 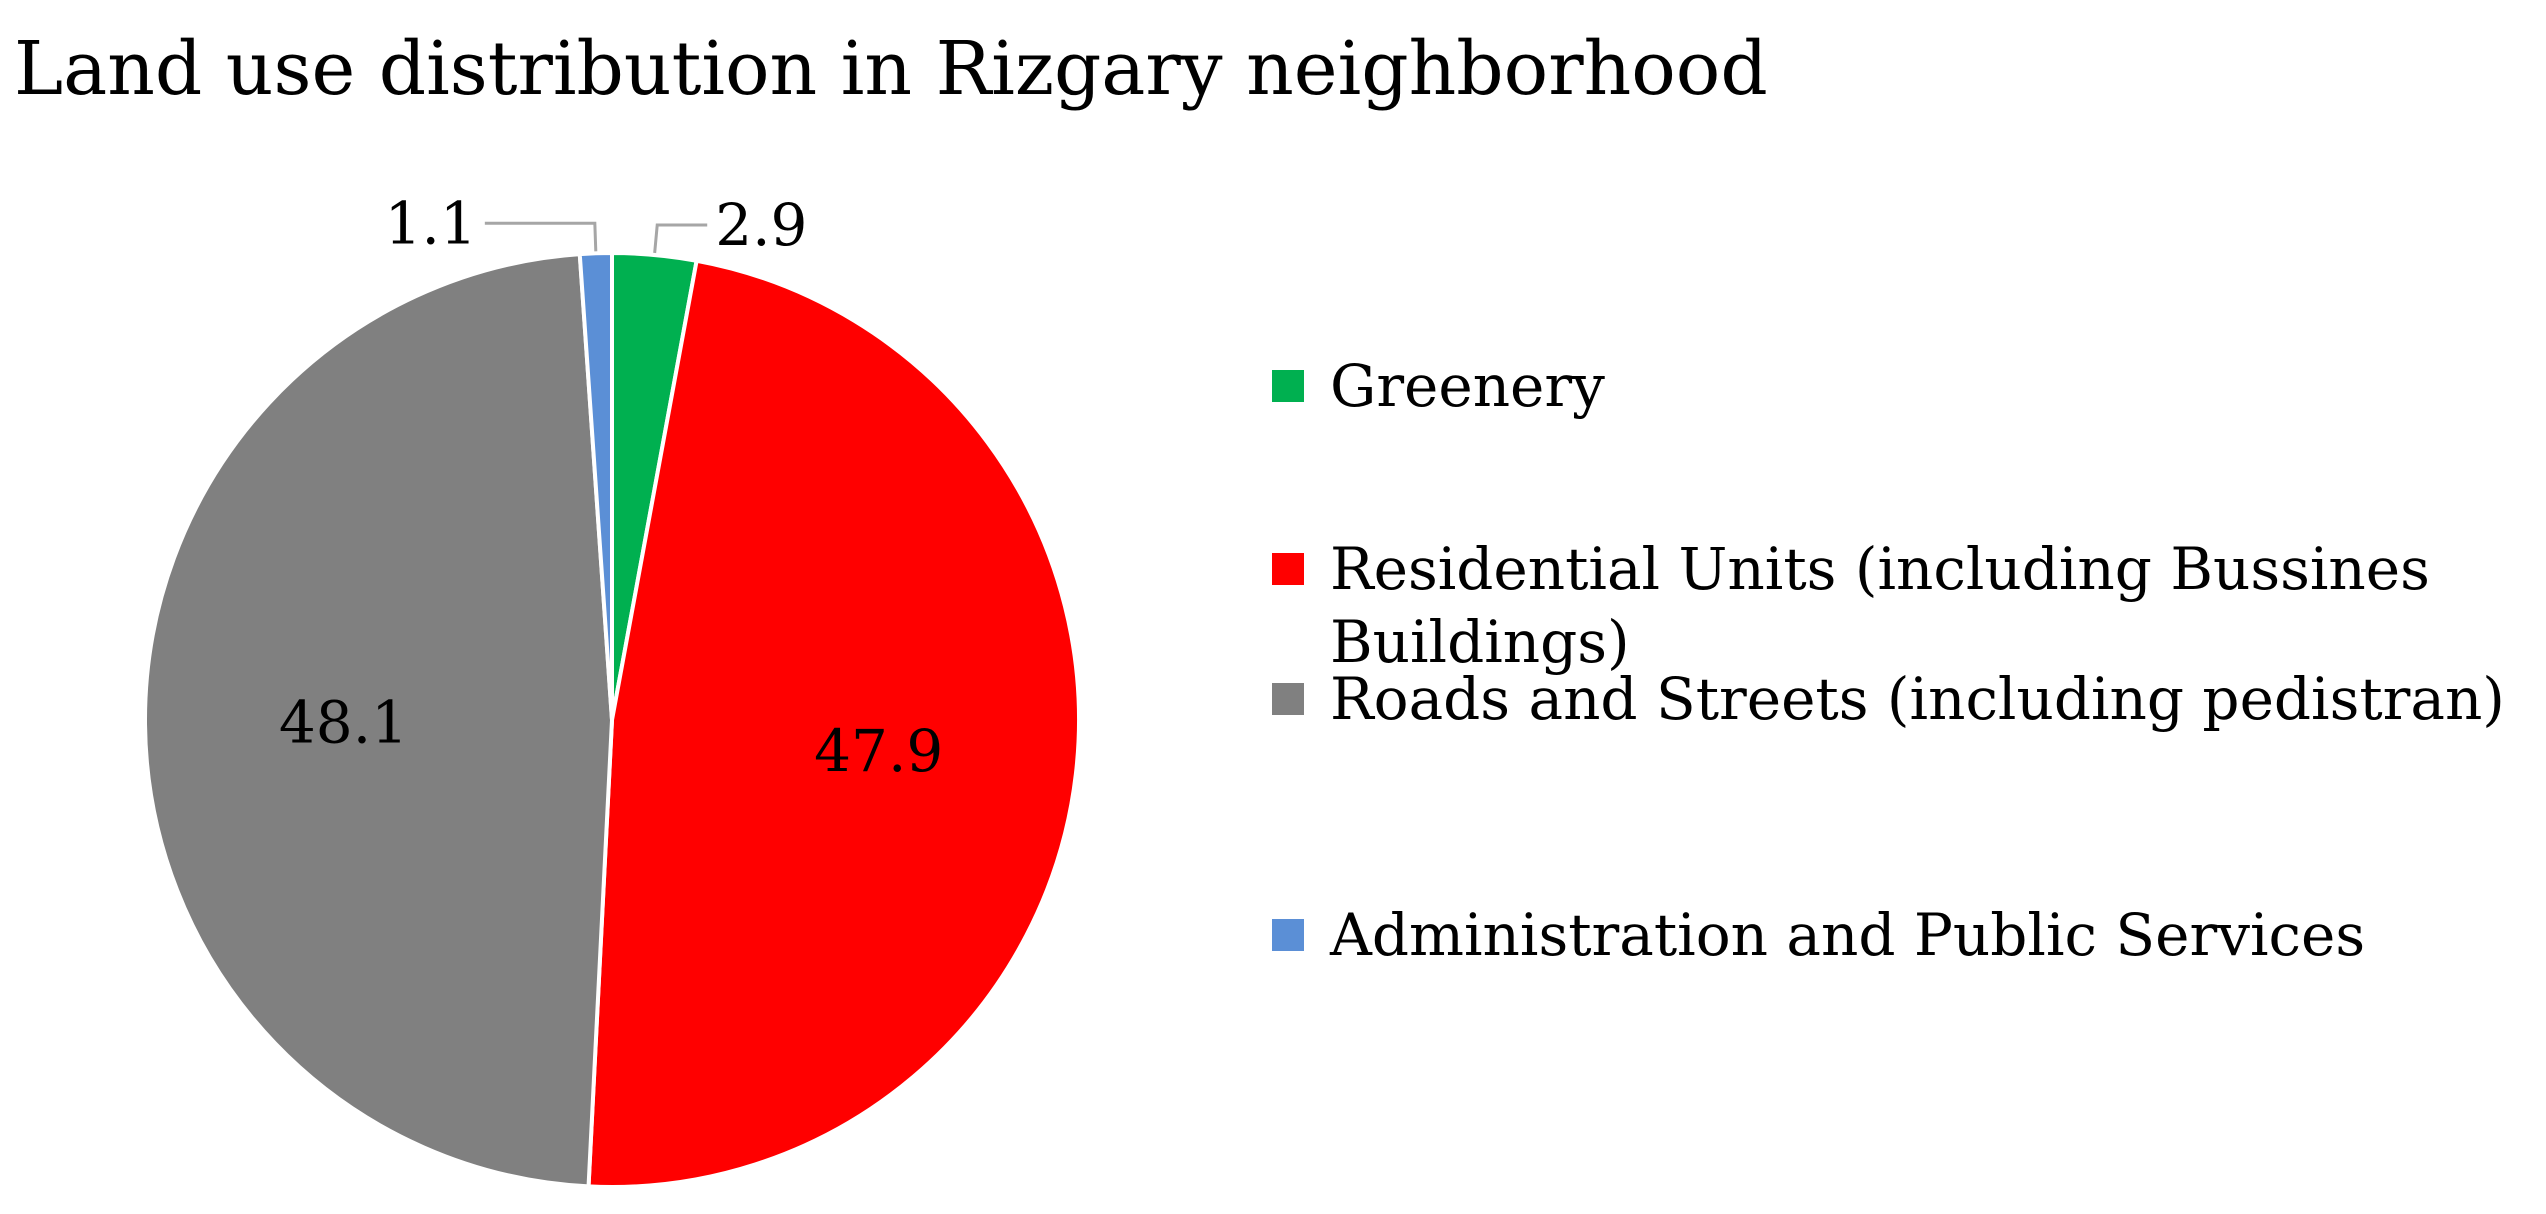 What do you see at coordinates (1917, 699) in the screenshot?
I see `legend-label-roads-and-streets-including-pedistran: Roads and Streets (including pedistran)` at bounding box center [1917, 699].